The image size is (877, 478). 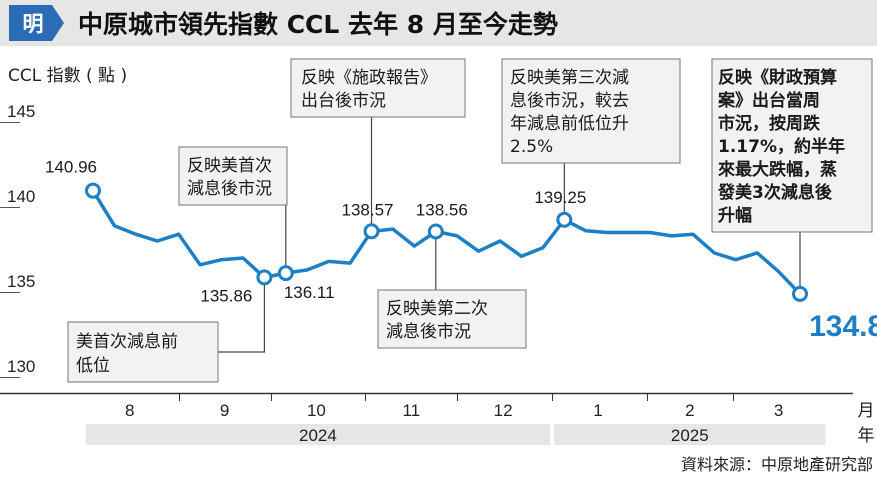 What do you see at coordinates (437, 309) in the screenshot?
I see `annotation-text-line: 反映美第二次` at bounding box center [437, 309].